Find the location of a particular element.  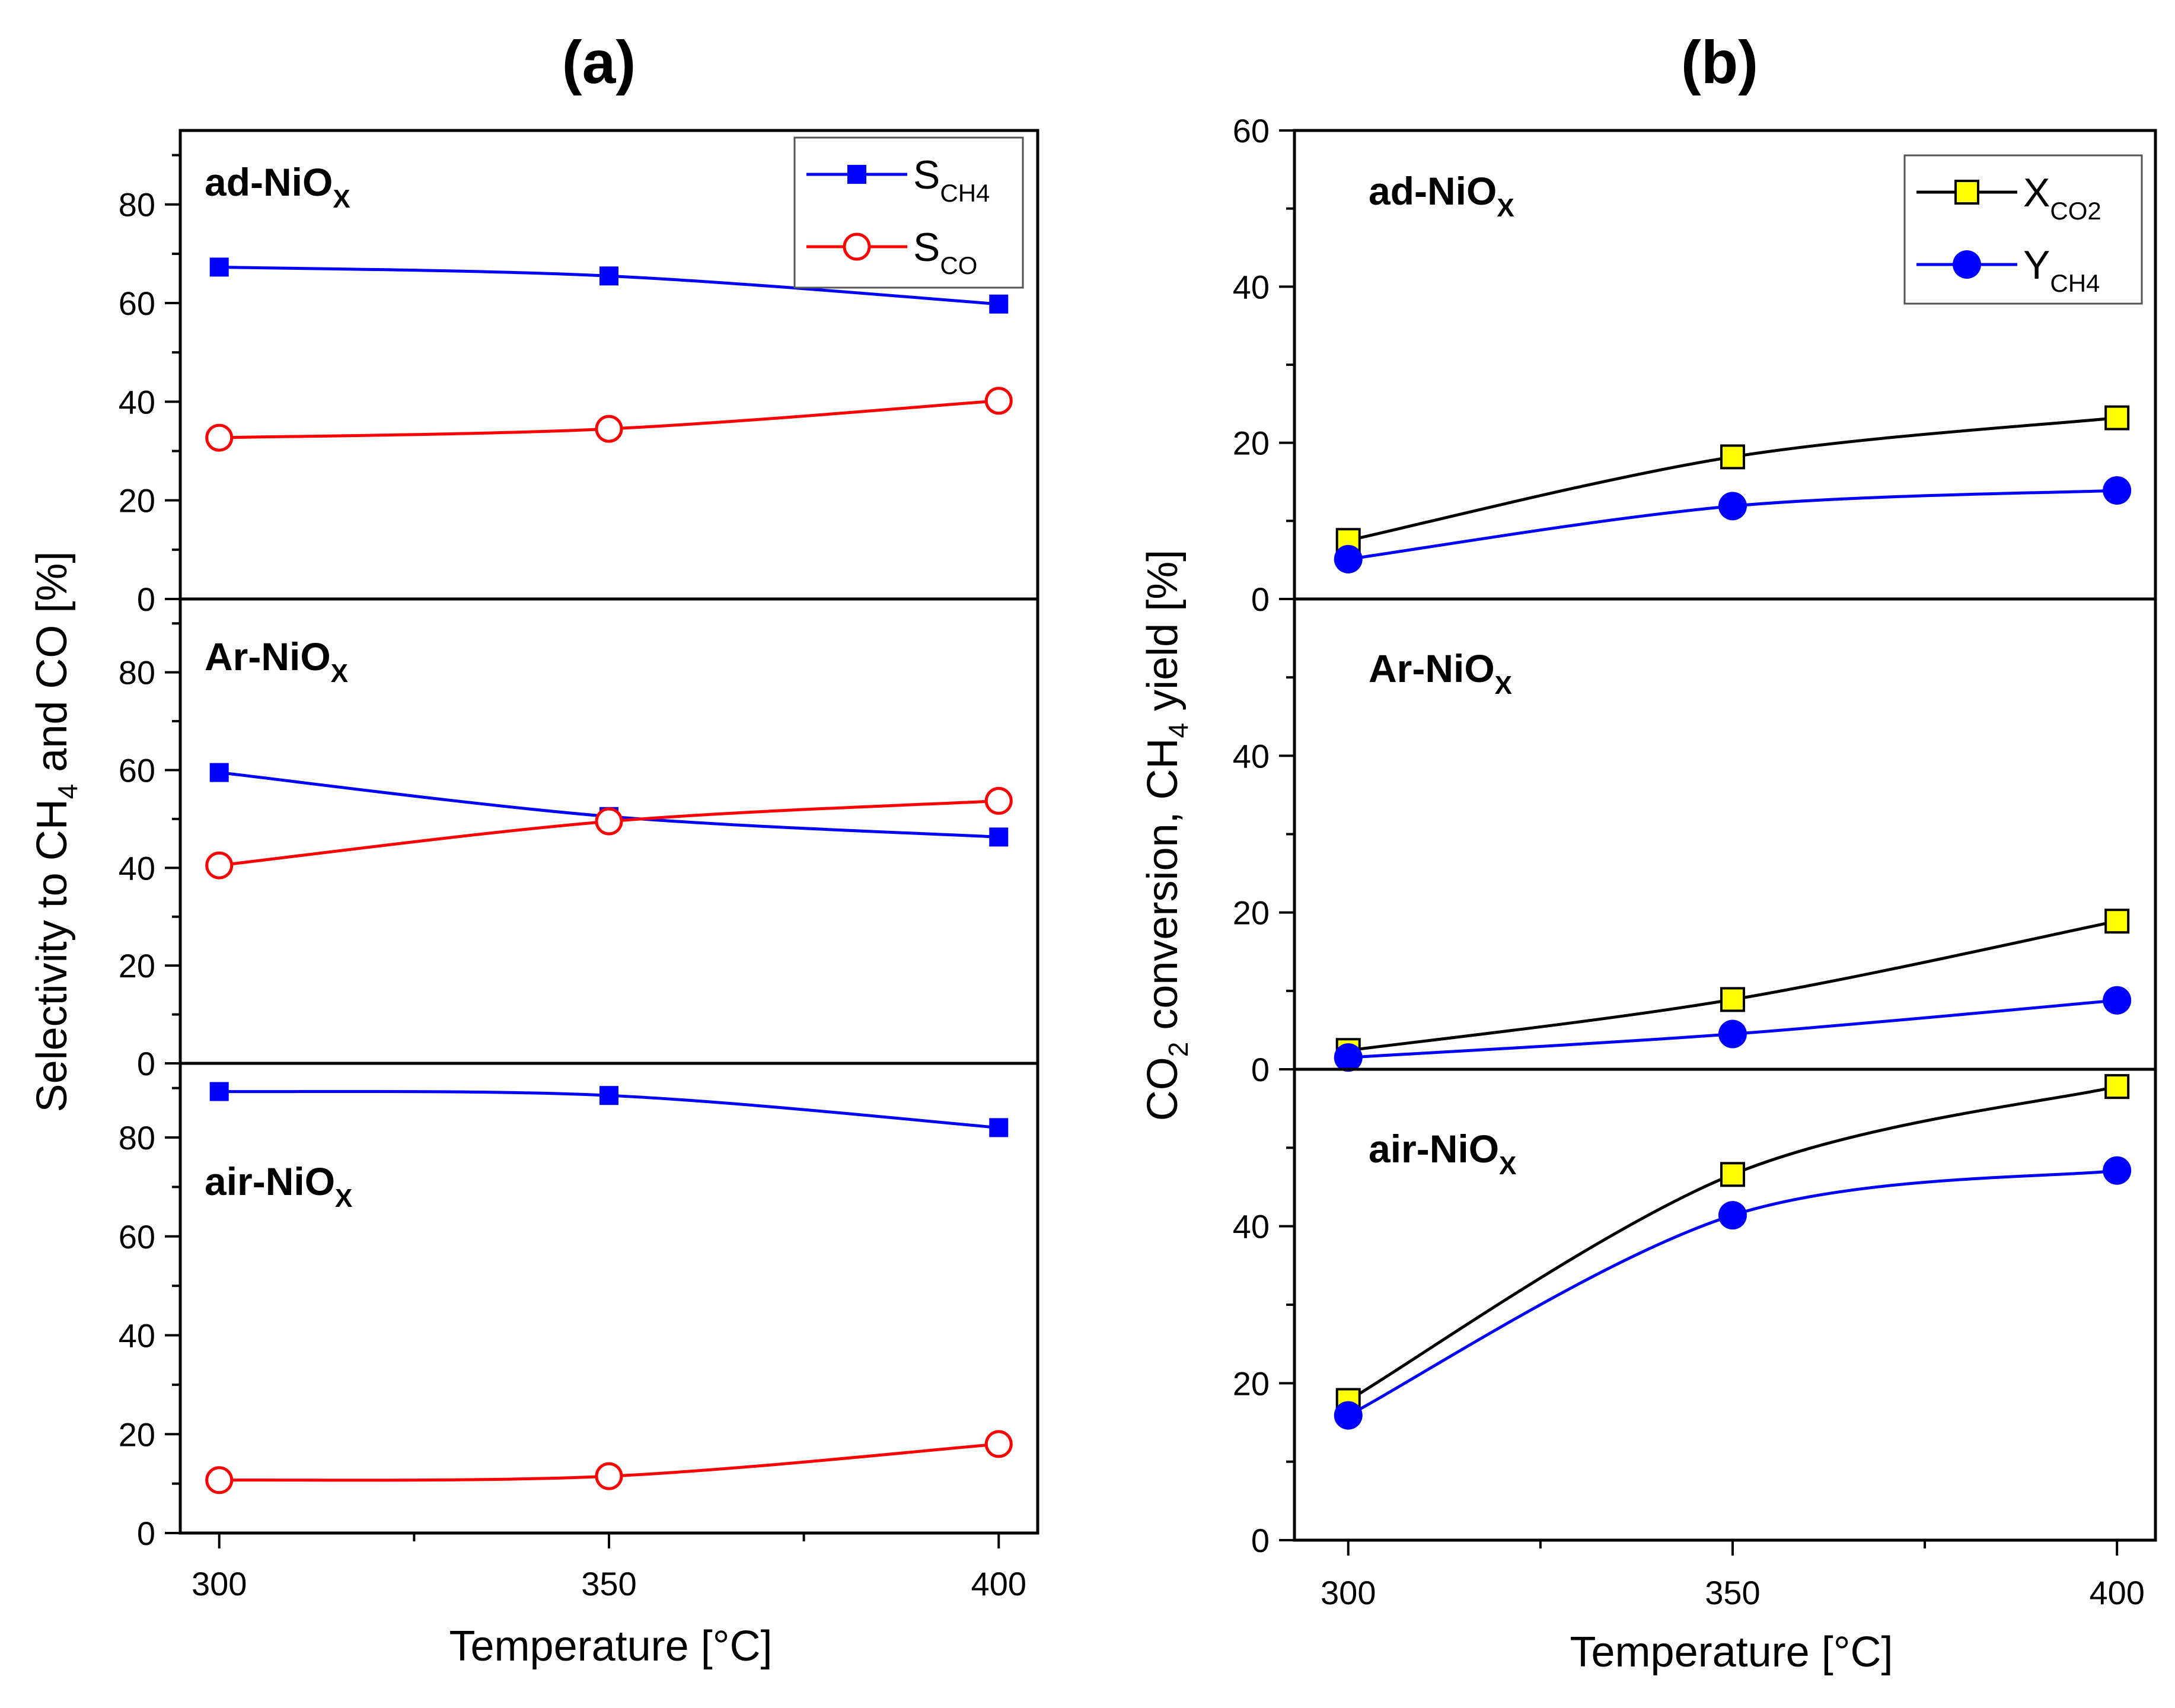

x-tick-label: 300 is located at coordinates (1348, 1593).